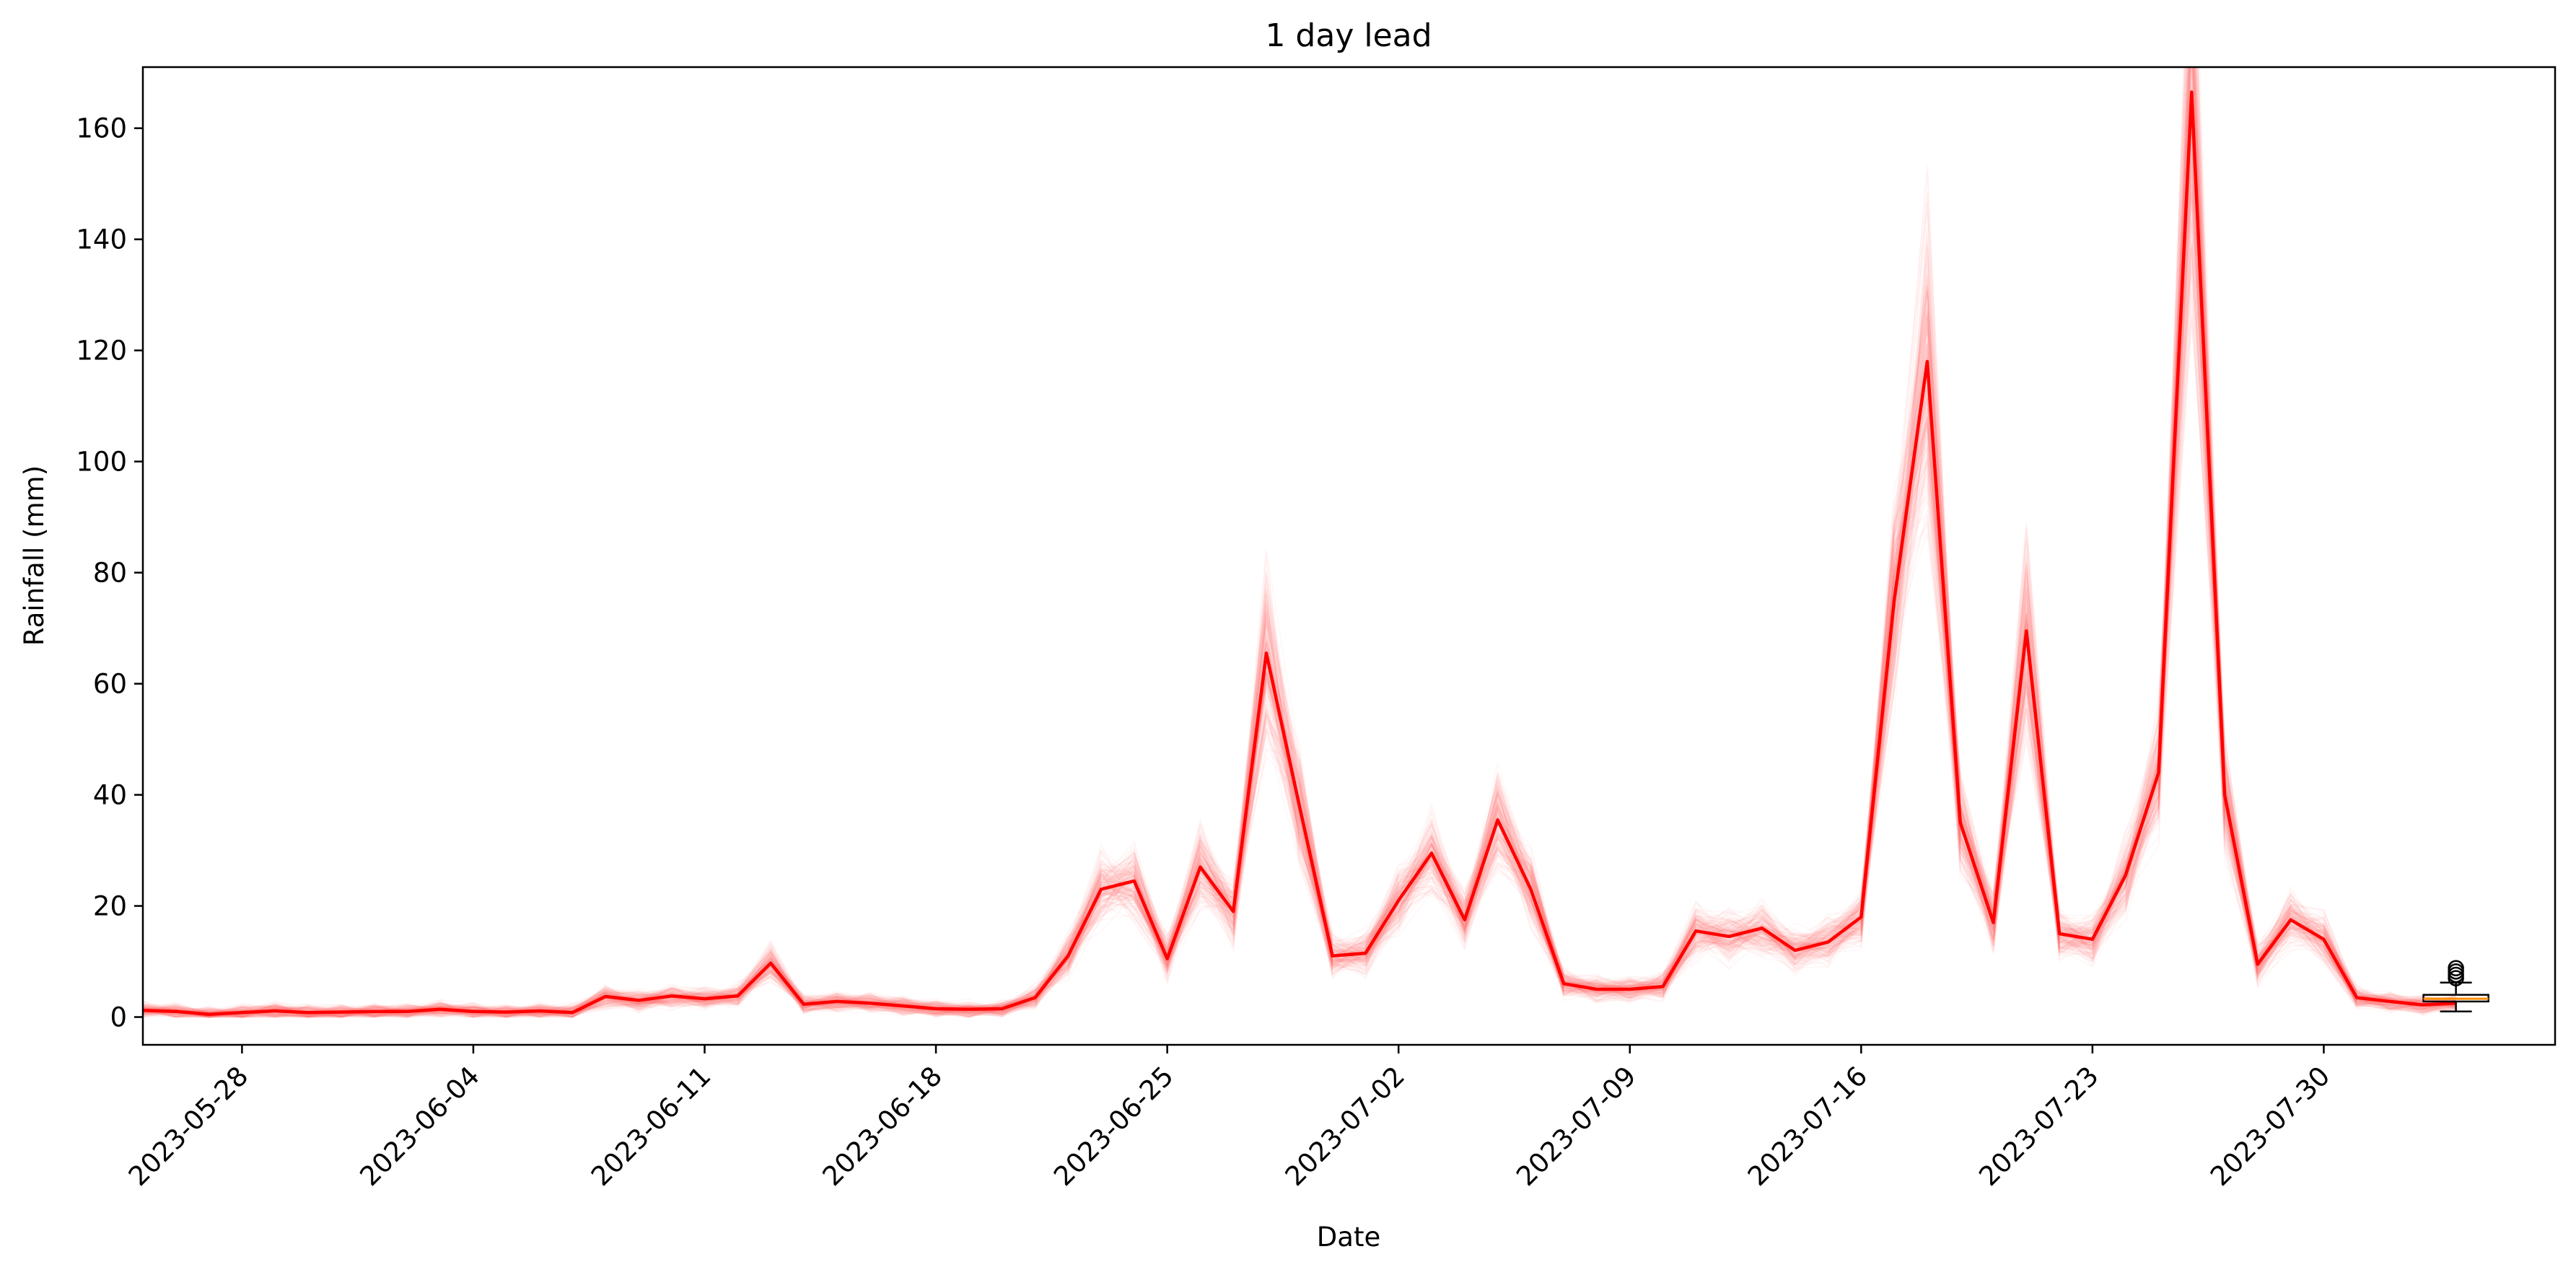 The image size is (2576, 1275). I want to click on x-tick-label: 2023-07-16, so click(1808, 1126).